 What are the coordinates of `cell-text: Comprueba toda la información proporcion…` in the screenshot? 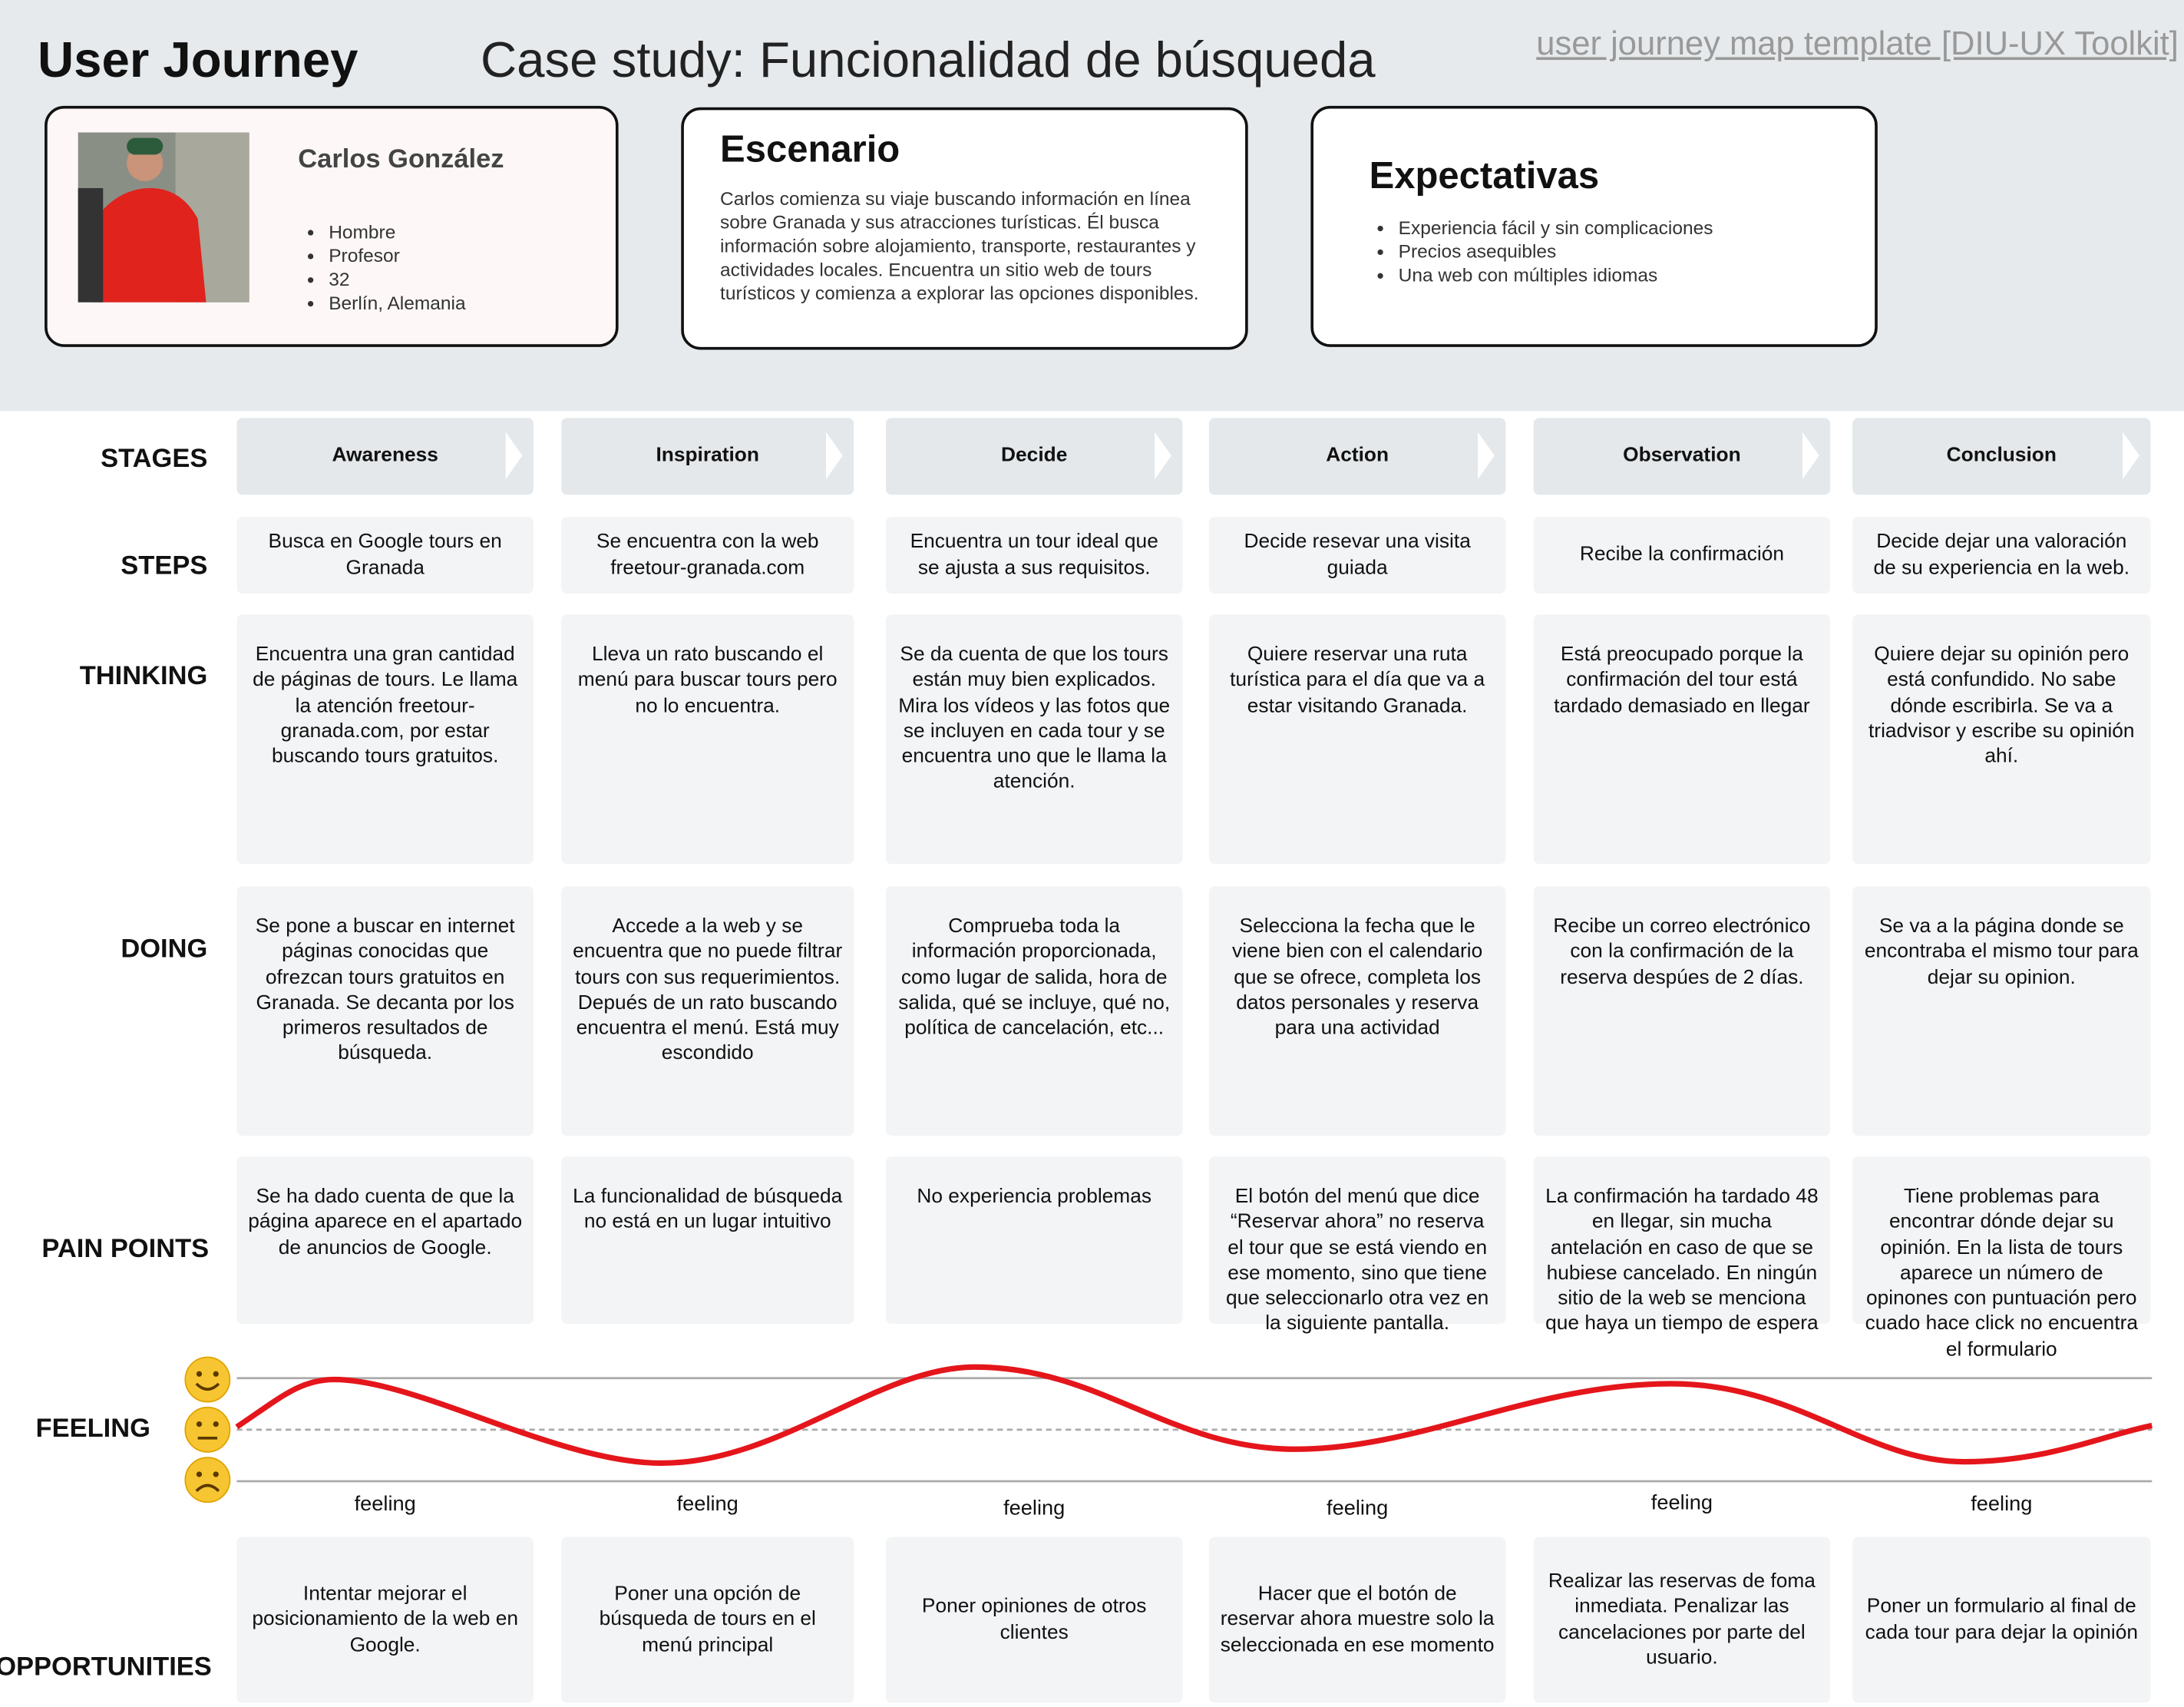 It's located at (1034, 977).